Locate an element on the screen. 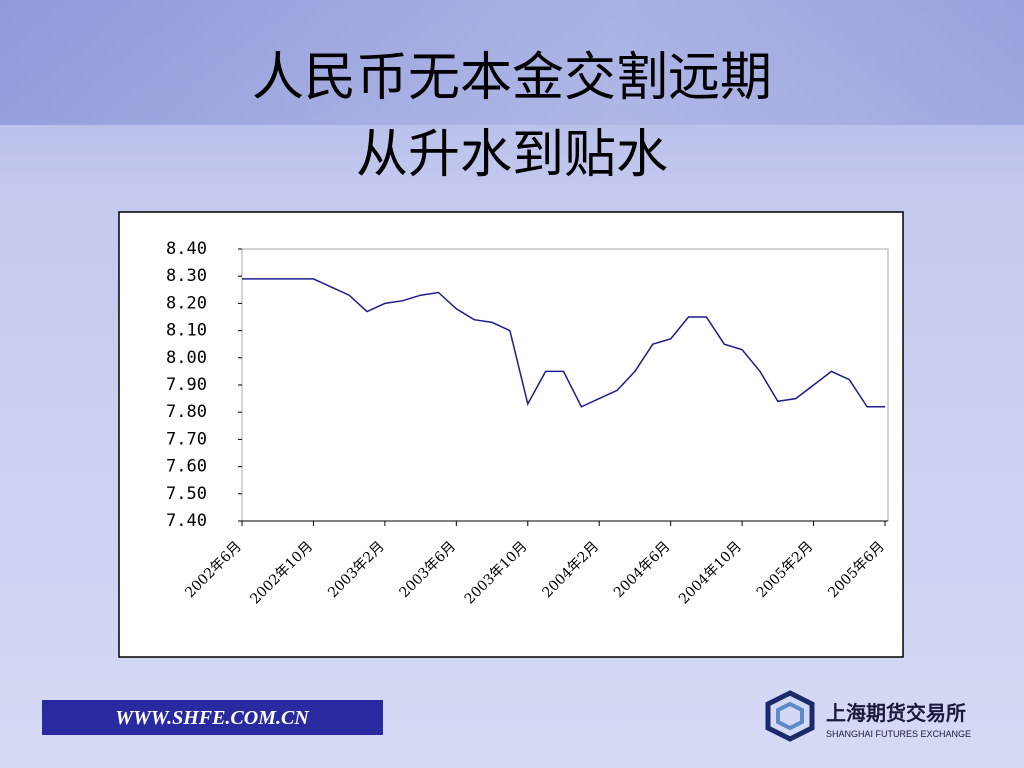 This screenshot has height=768, width=1024. logo-en: SHANGHAI FUTURES EXCHANGE is located at coordinates (898, 734).